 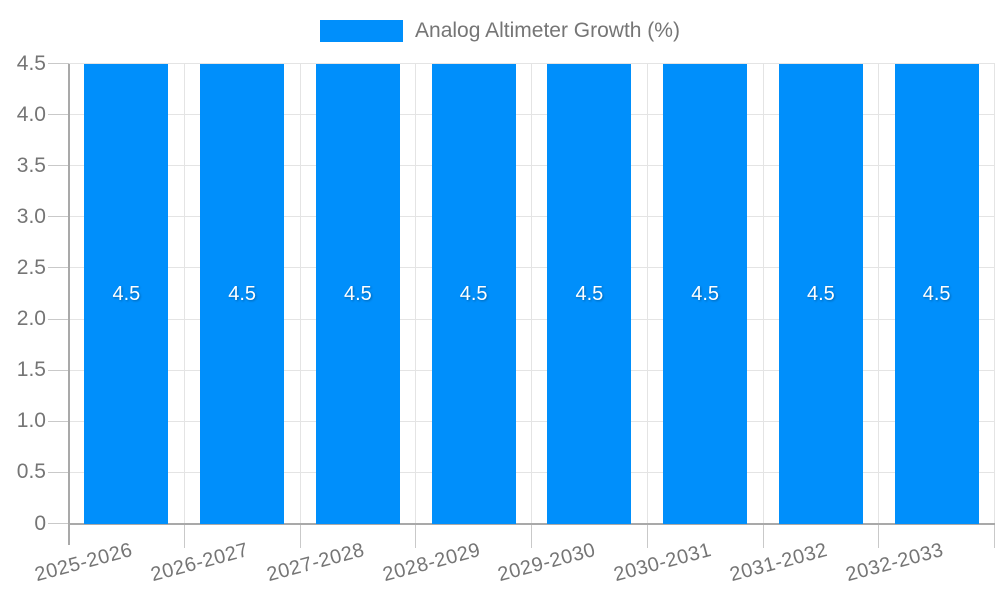 What do you see at coordinates (40, 523) in the screenshot?
I see `y-axis-tick-label: 0` at bounding box center [40, 523].